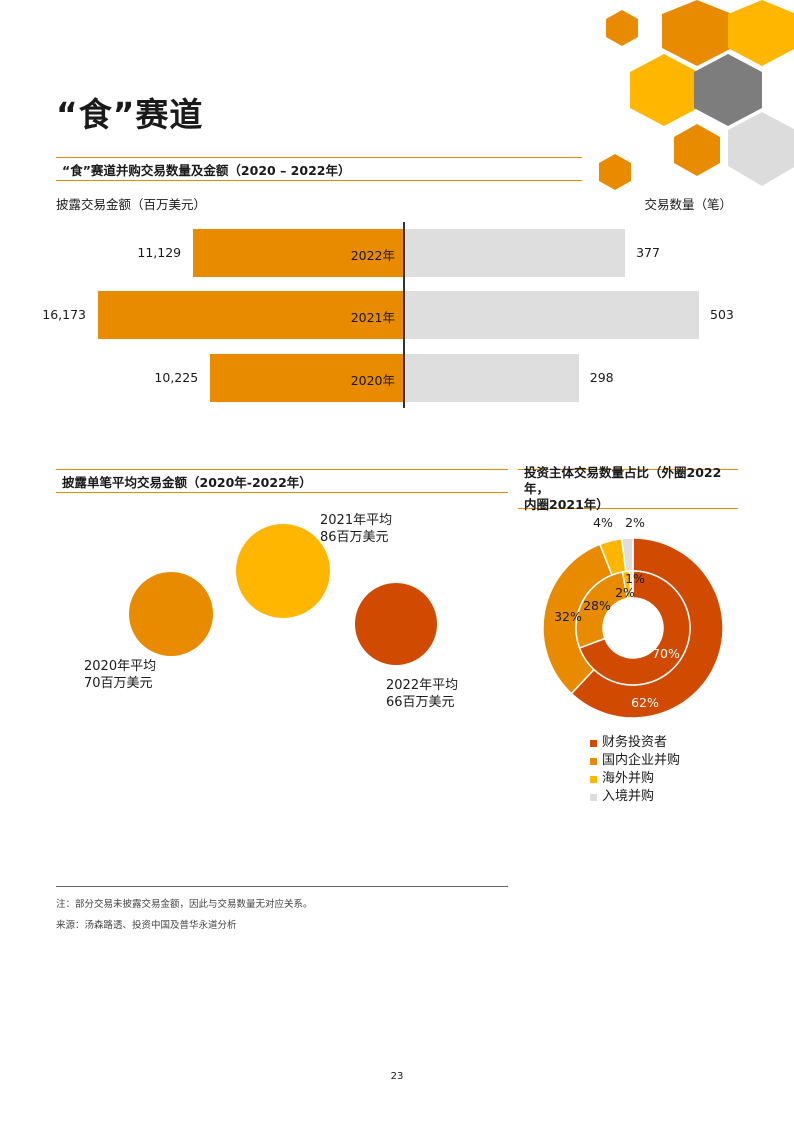 This screenshot has width=794, height=1123. Describe the element at coordinates (420, 702) in the screenshot. I see `bubble-caption-value: 66百万美元` at that location.